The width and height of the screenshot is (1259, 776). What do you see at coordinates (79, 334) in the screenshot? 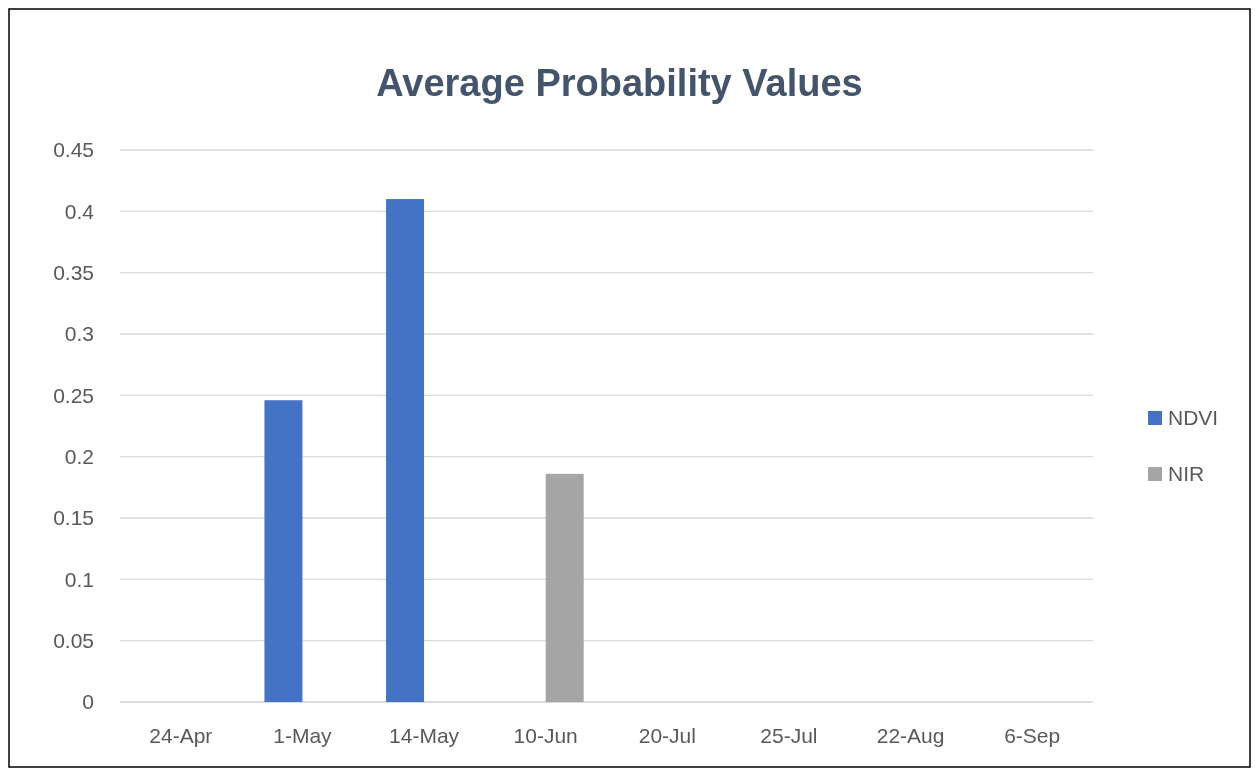
I see `y-tick-label: 0.3` at bounding box center [79, 334].